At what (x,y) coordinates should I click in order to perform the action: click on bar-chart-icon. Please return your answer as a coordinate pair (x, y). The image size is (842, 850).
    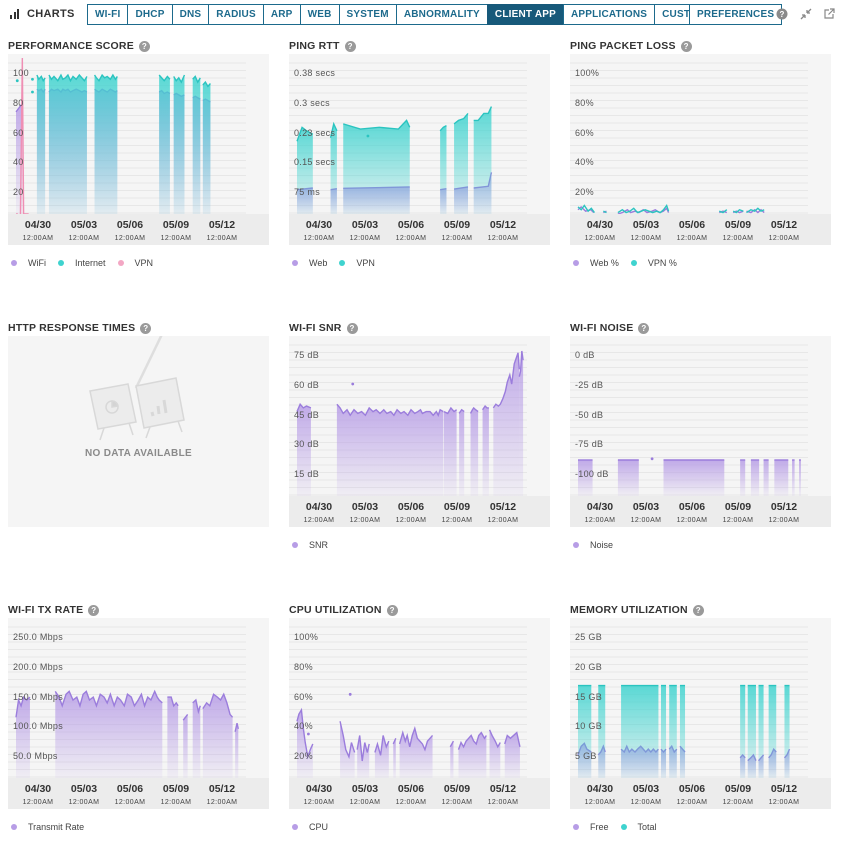
    Looking at the image, I should click on (14, 14).